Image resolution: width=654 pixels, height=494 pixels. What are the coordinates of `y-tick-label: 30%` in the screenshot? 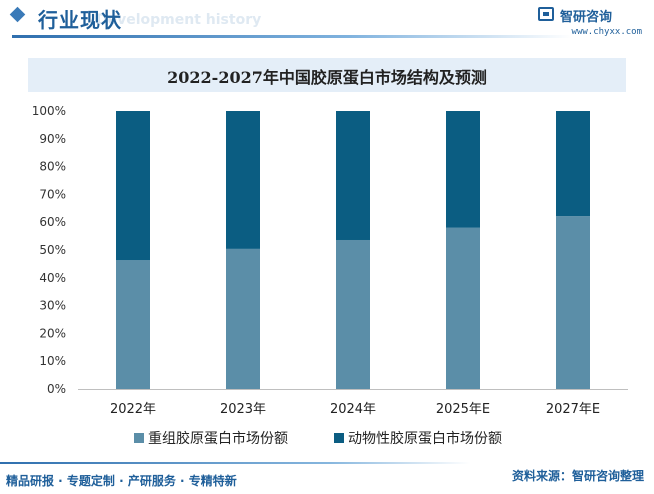 It's located at (52, 306).